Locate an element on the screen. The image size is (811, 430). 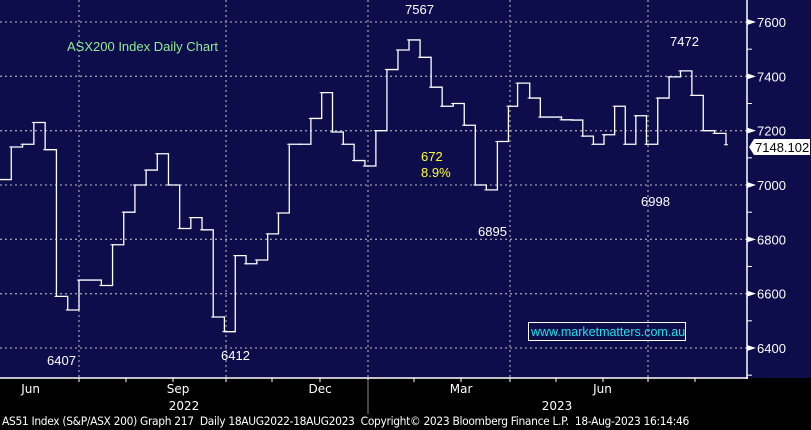
y-tick-label: 7600 is located at coordinates (771, 22).